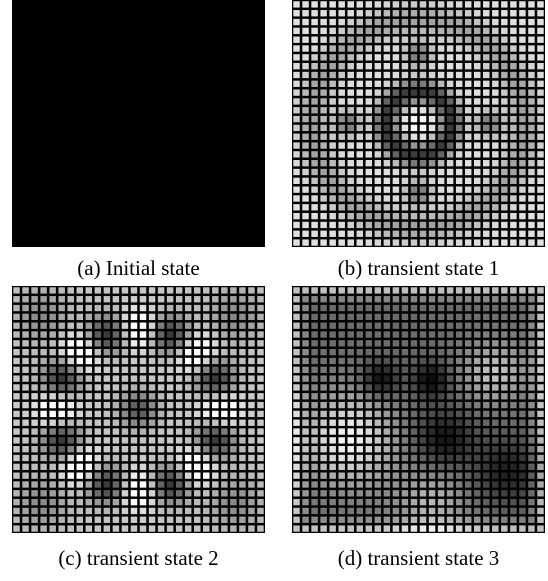 This screenshot has width=548, height=581. What do you see at coordinates (138, 268) in the screenshot?
I see `caption-initial-state: (a) Initial state` at bounding box center [138, 268].